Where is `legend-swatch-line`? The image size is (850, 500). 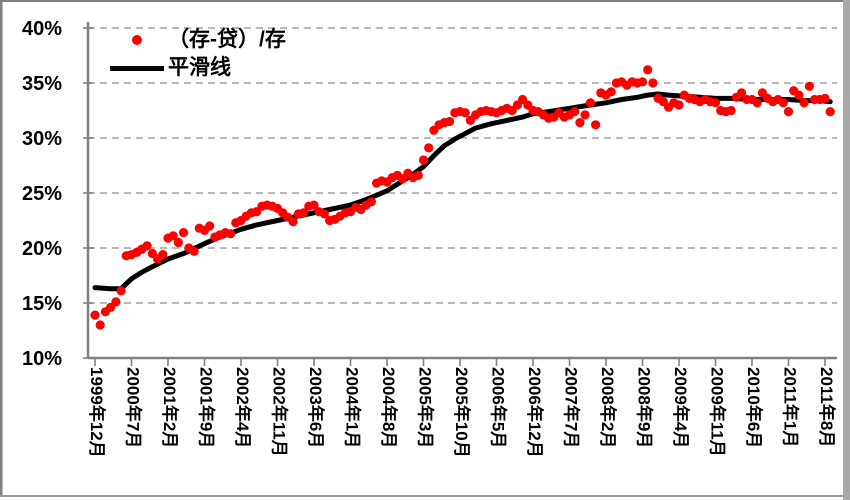 legend-swatch-line is located at coordinates (137, 68).